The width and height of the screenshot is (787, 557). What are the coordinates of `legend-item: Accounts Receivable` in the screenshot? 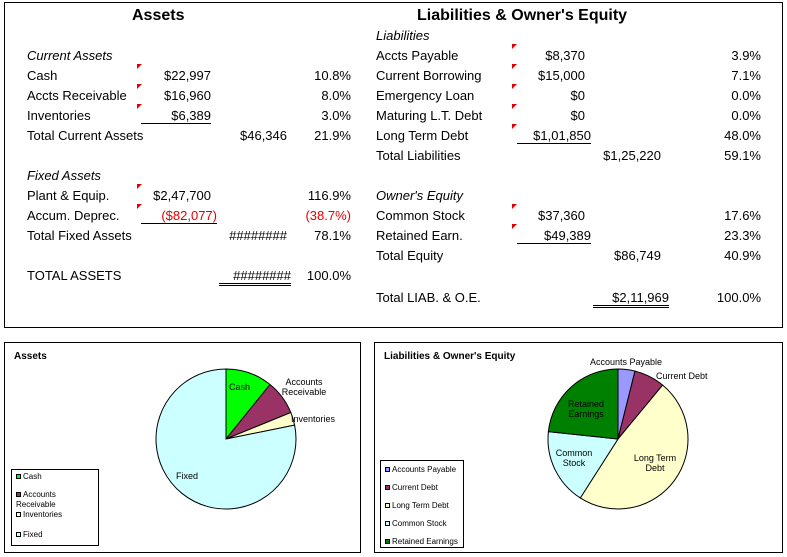 It's located at (46, 500).